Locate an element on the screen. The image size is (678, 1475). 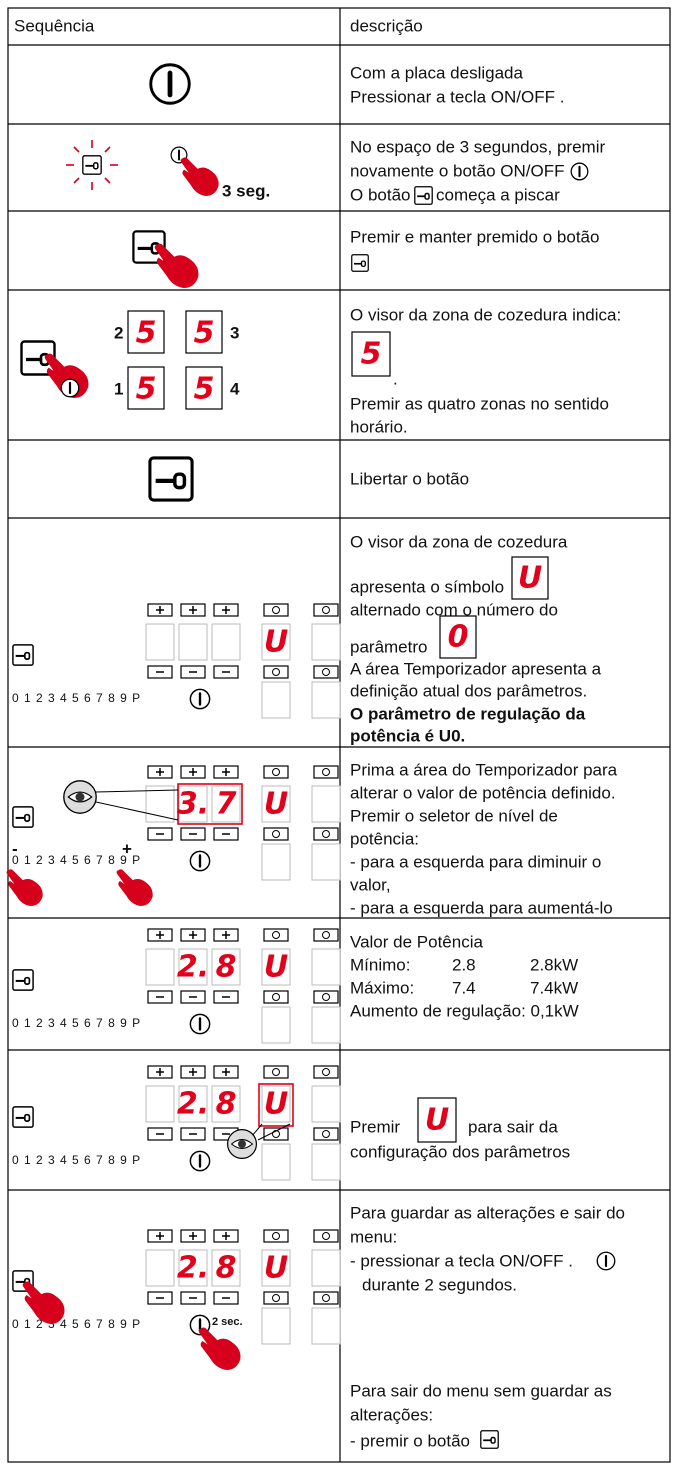
scale-mark: + is located at coordinates (127, 848).